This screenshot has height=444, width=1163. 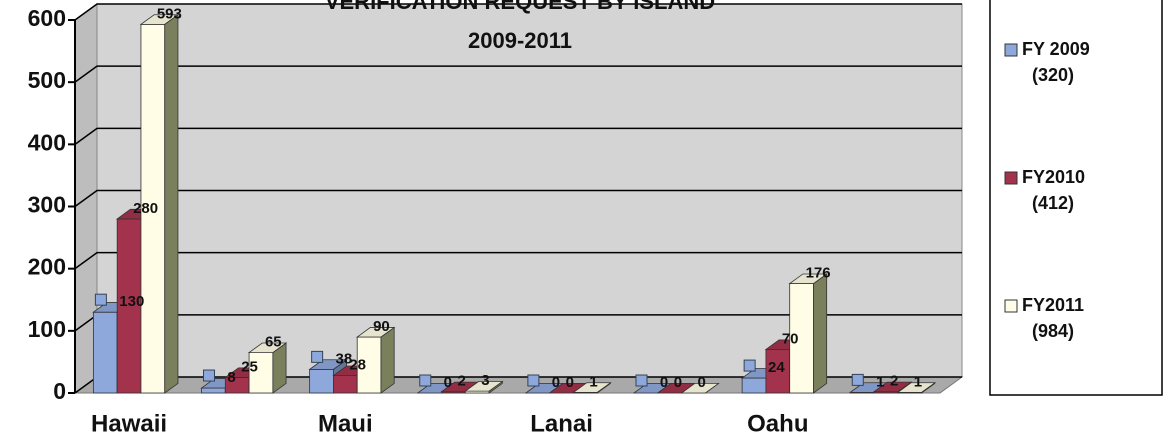 I want to click on chart-title: VERIFICATION REQUEST BY ISLAND, so click(x=520, y=7).